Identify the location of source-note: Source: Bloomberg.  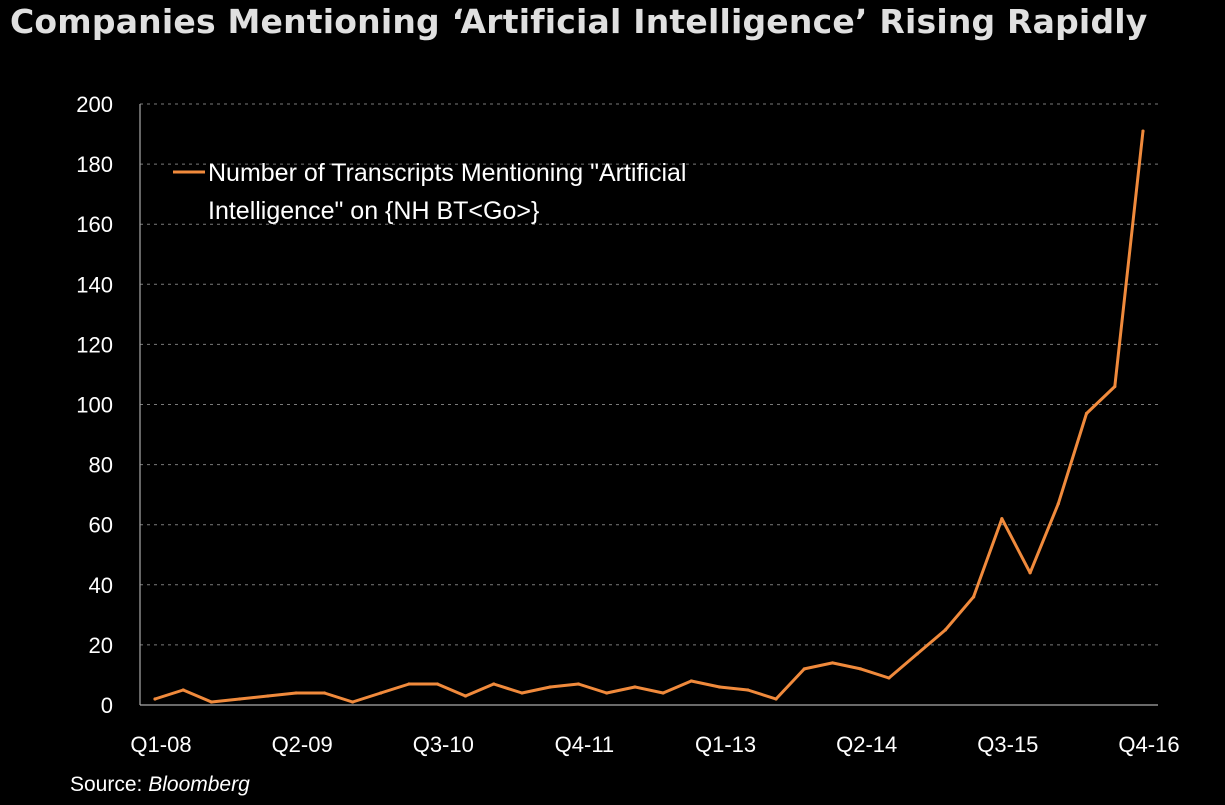
(160, 785).